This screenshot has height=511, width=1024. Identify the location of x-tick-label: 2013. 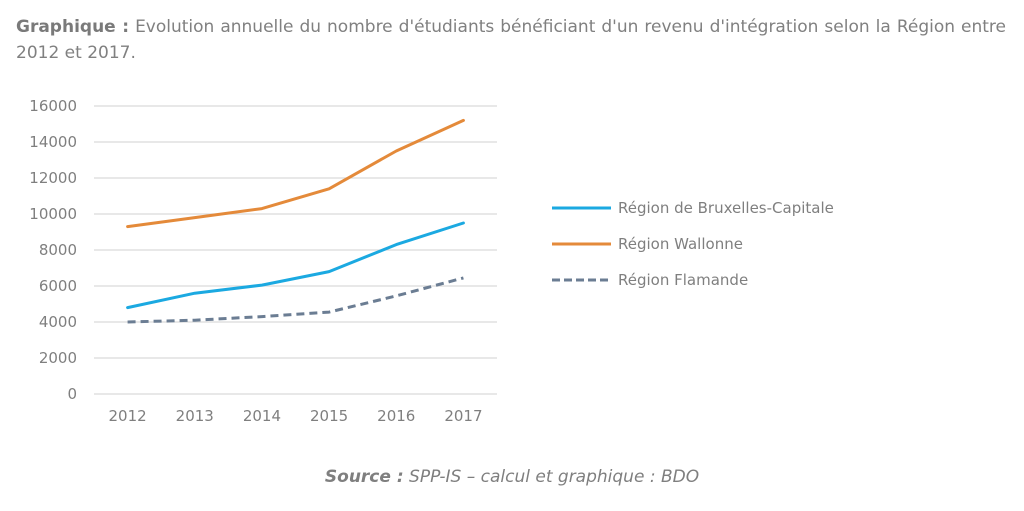
(195, 416).